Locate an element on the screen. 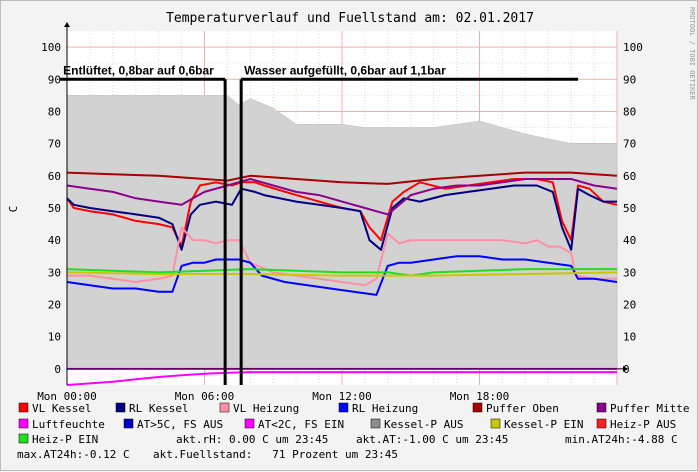  annotation-text-0: Entlüftet, 0,8bar auf 0,6bar is located at coordinates (138, 70).